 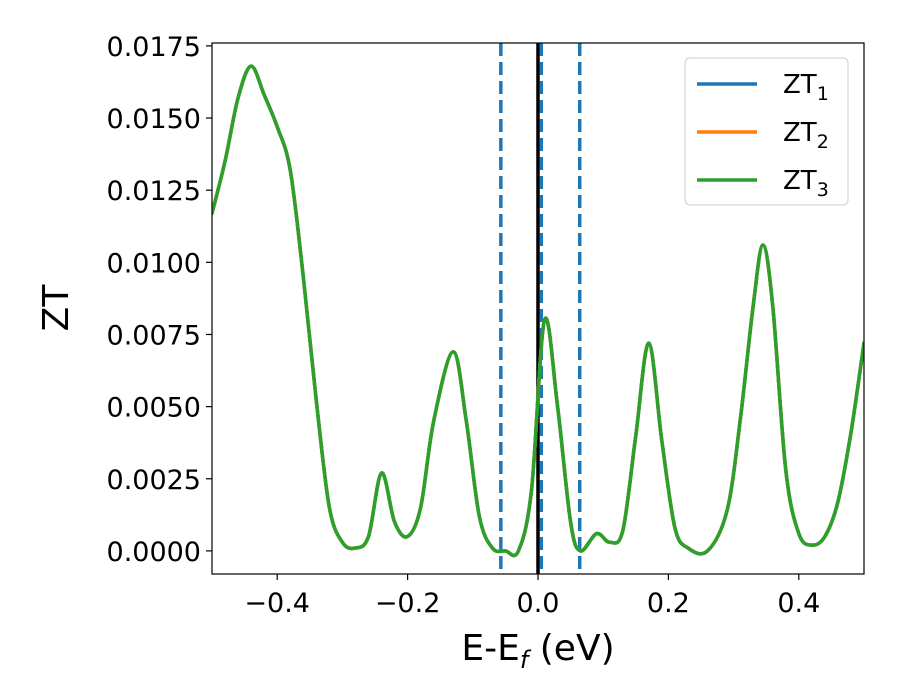 I want to click on vertical-lines, so click(x=540, y=308).